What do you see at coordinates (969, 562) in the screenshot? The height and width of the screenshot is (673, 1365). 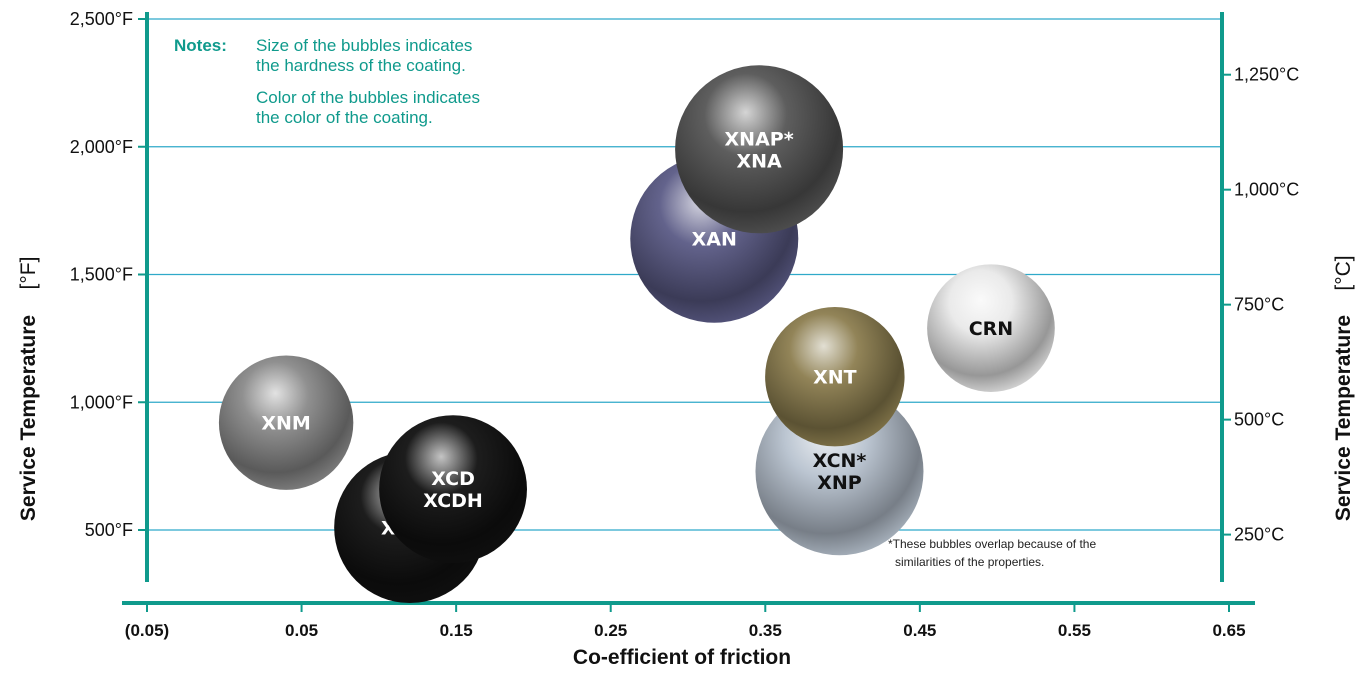 I see `footnote-line-2: similarities of the properties.` at bounding box center [969, 562].